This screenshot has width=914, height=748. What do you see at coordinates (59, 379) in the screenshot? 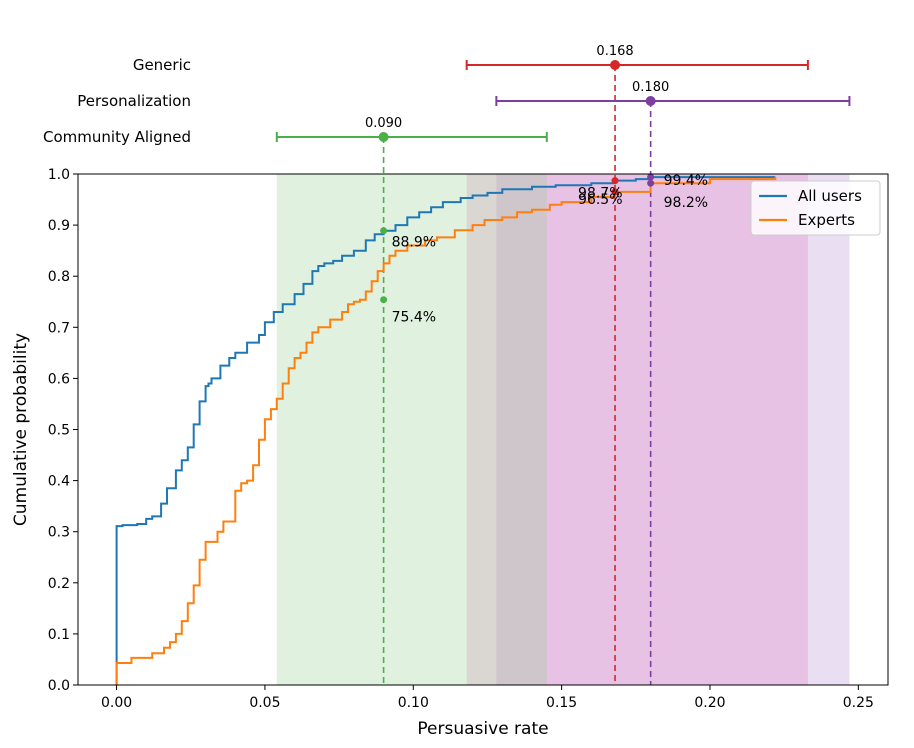
I see `y-tick-label: 0.6` at bounding box center [59, 379].